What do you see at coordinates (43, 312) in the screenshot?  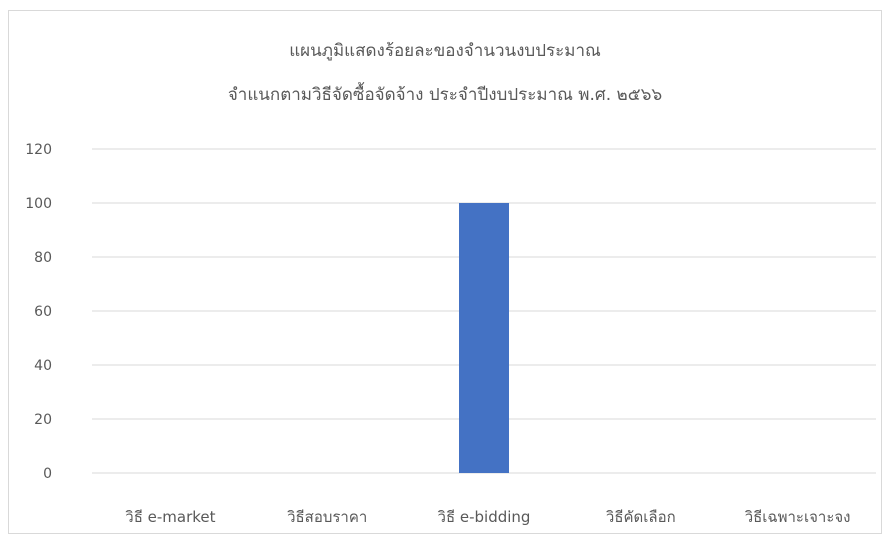 I see `y-tick-label: 60` at bounding box center [43, 312].